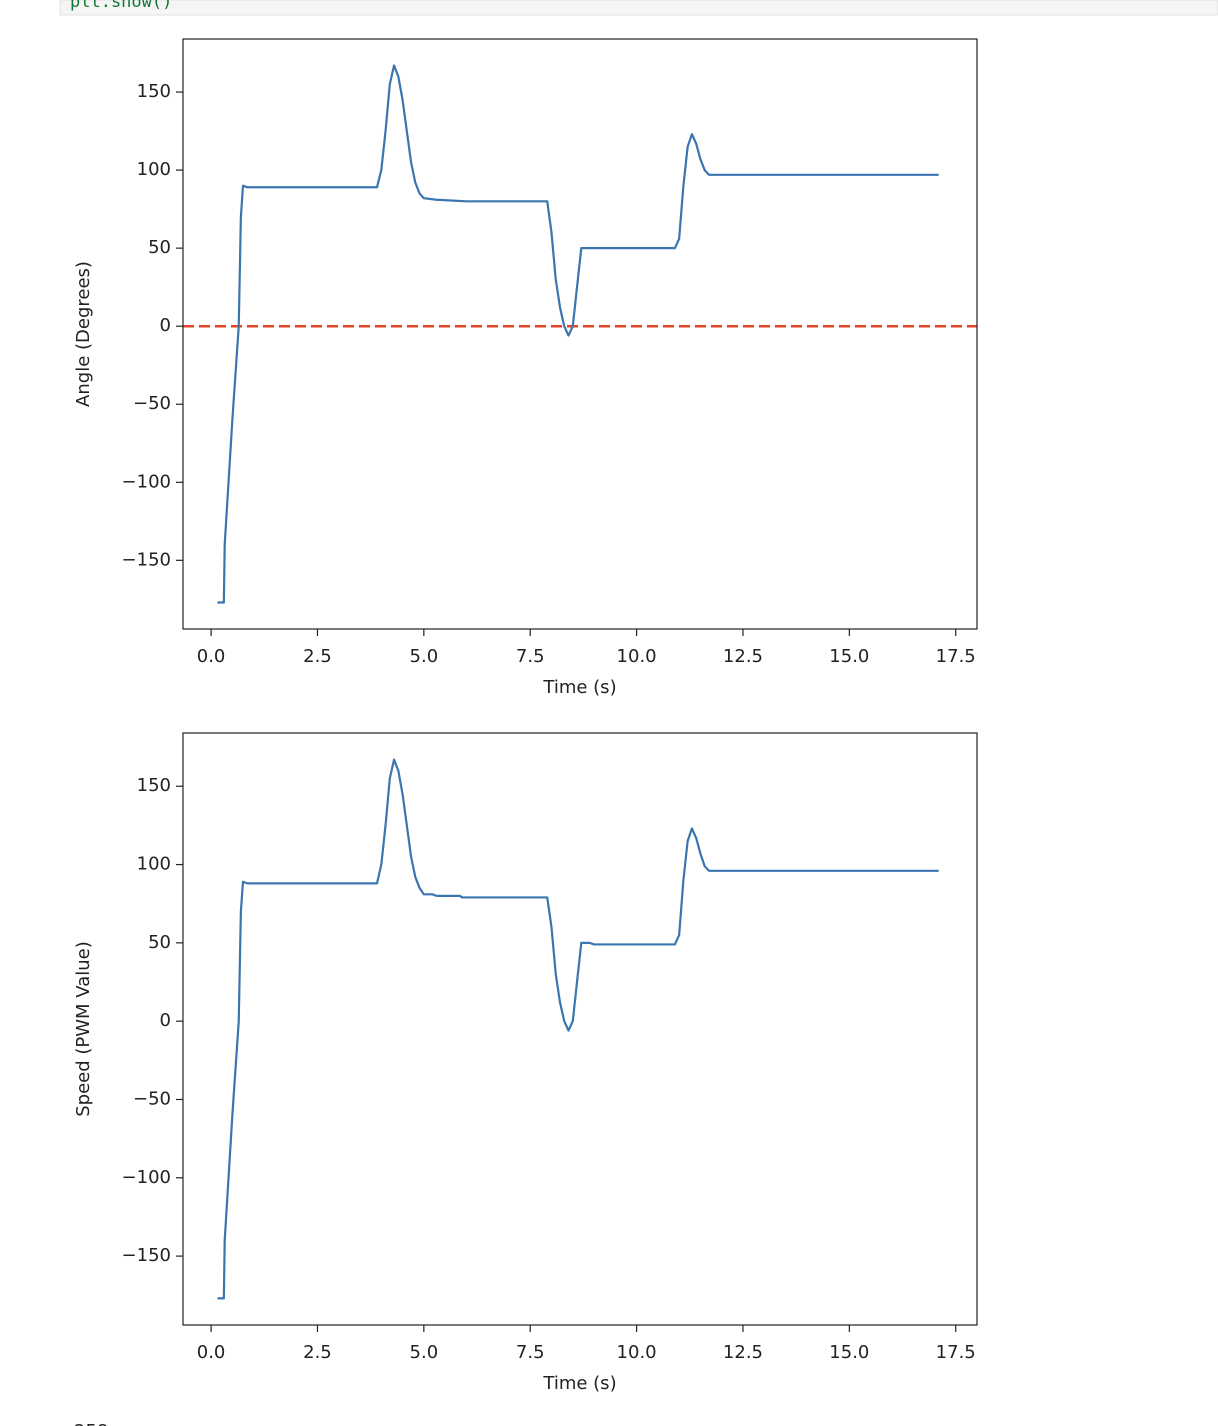  I want to click on code-cell, so click(638, 8).